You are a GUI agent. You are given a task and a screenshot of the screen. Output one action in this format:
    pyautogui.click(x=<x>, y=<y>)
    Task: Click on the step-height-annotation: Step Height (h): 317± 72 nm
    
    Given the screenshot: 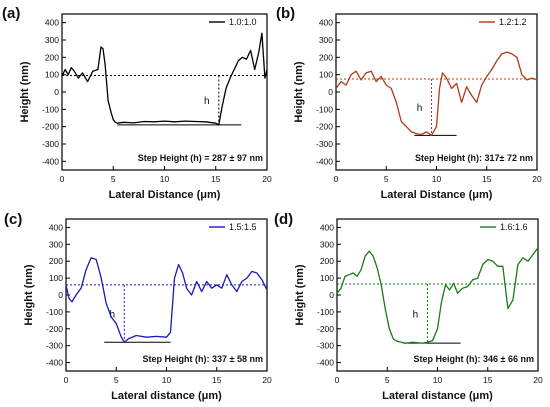 What is the action you would take?
    pyautogui.click(x=474, y=158)
    